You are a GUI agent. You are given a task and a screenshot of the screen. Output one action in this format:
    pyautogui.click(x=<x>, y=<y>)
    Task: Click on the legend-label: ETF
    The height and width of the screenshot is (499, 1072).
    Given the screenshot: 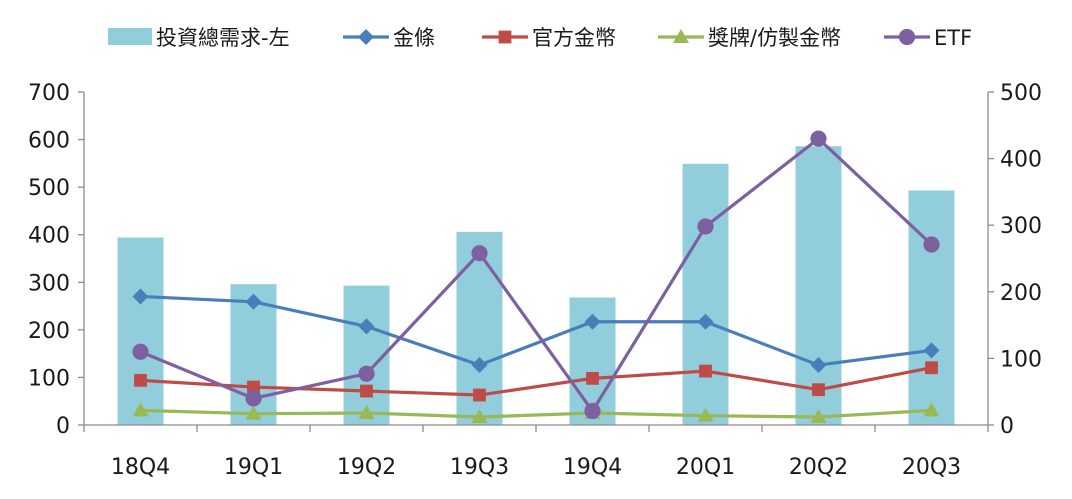 What is the action you would take?
    pyautogui.click(x=953, y=38)
    